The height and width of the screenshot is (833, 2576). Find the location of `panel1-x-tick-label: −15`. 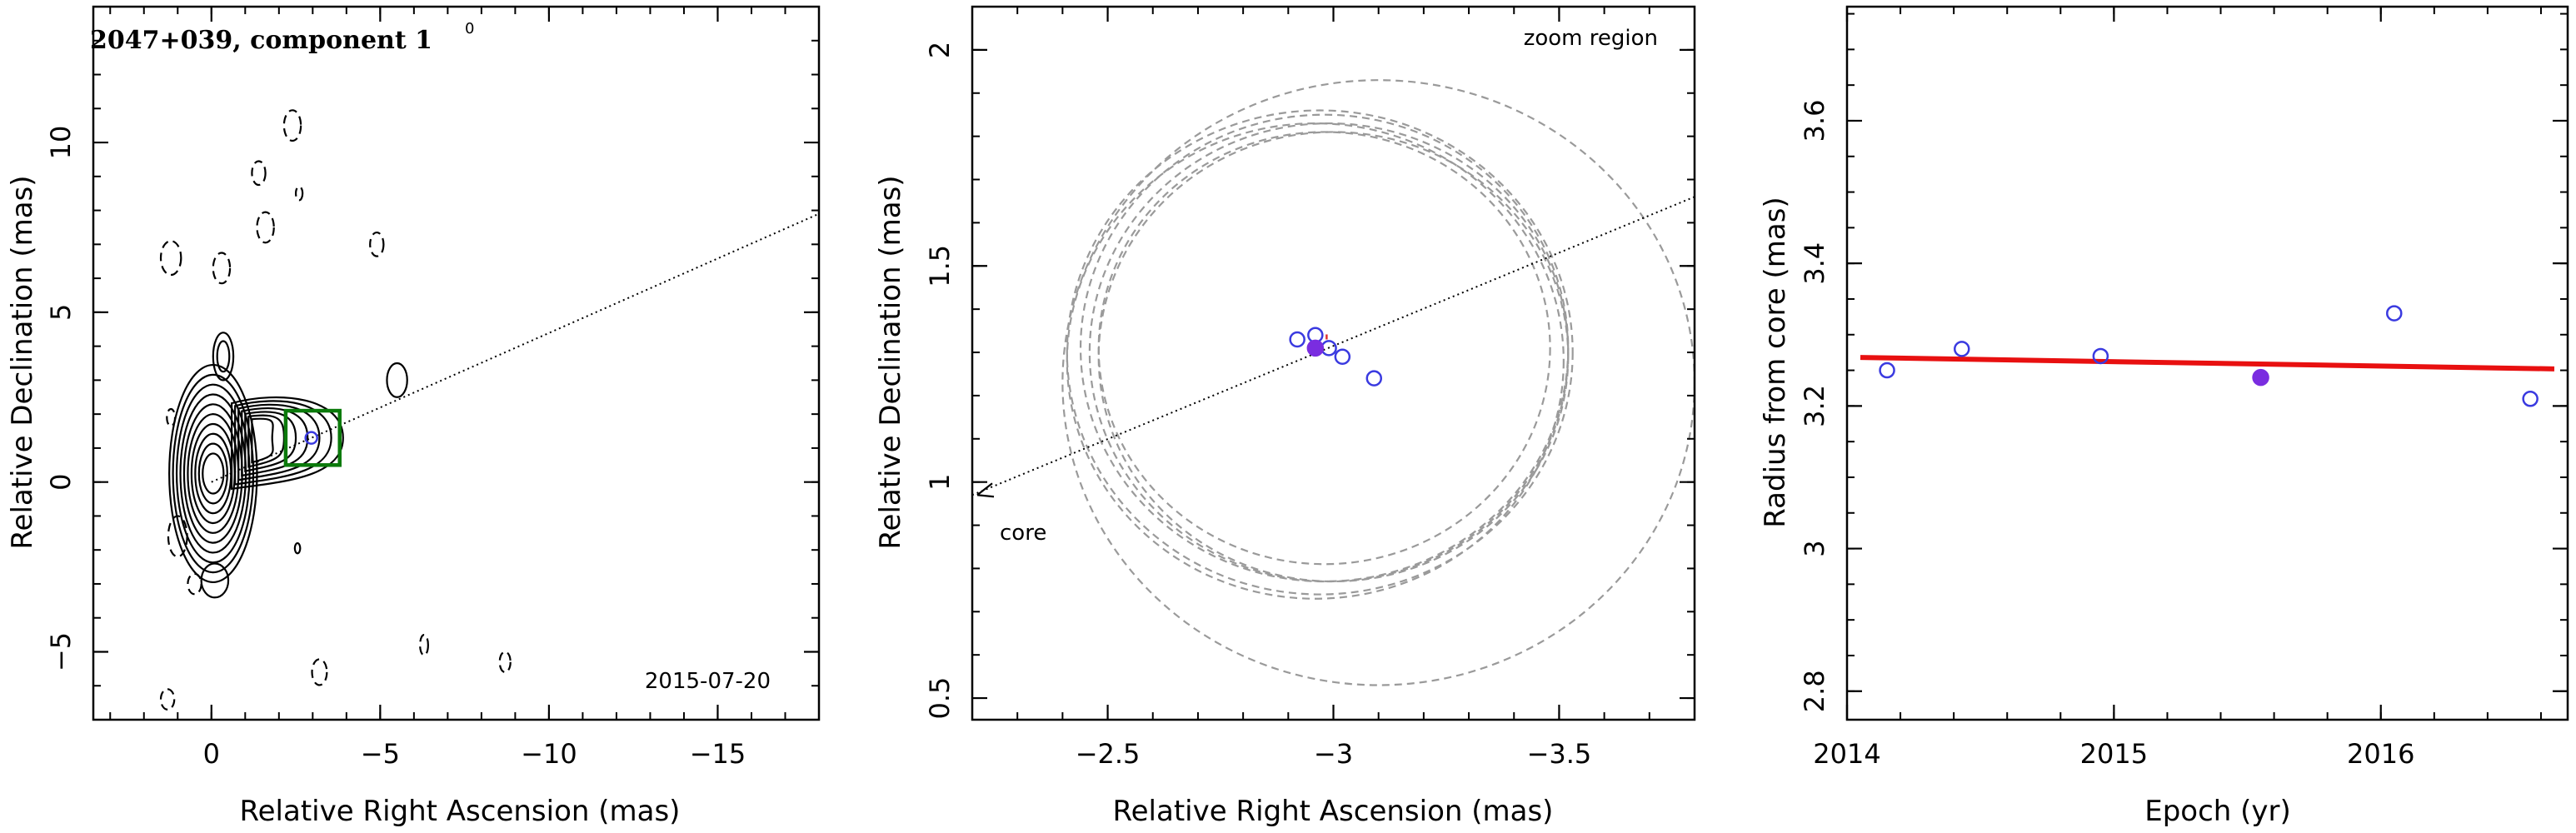

panel1-x-tick-label: −15 is located at coordinates (718, 754).